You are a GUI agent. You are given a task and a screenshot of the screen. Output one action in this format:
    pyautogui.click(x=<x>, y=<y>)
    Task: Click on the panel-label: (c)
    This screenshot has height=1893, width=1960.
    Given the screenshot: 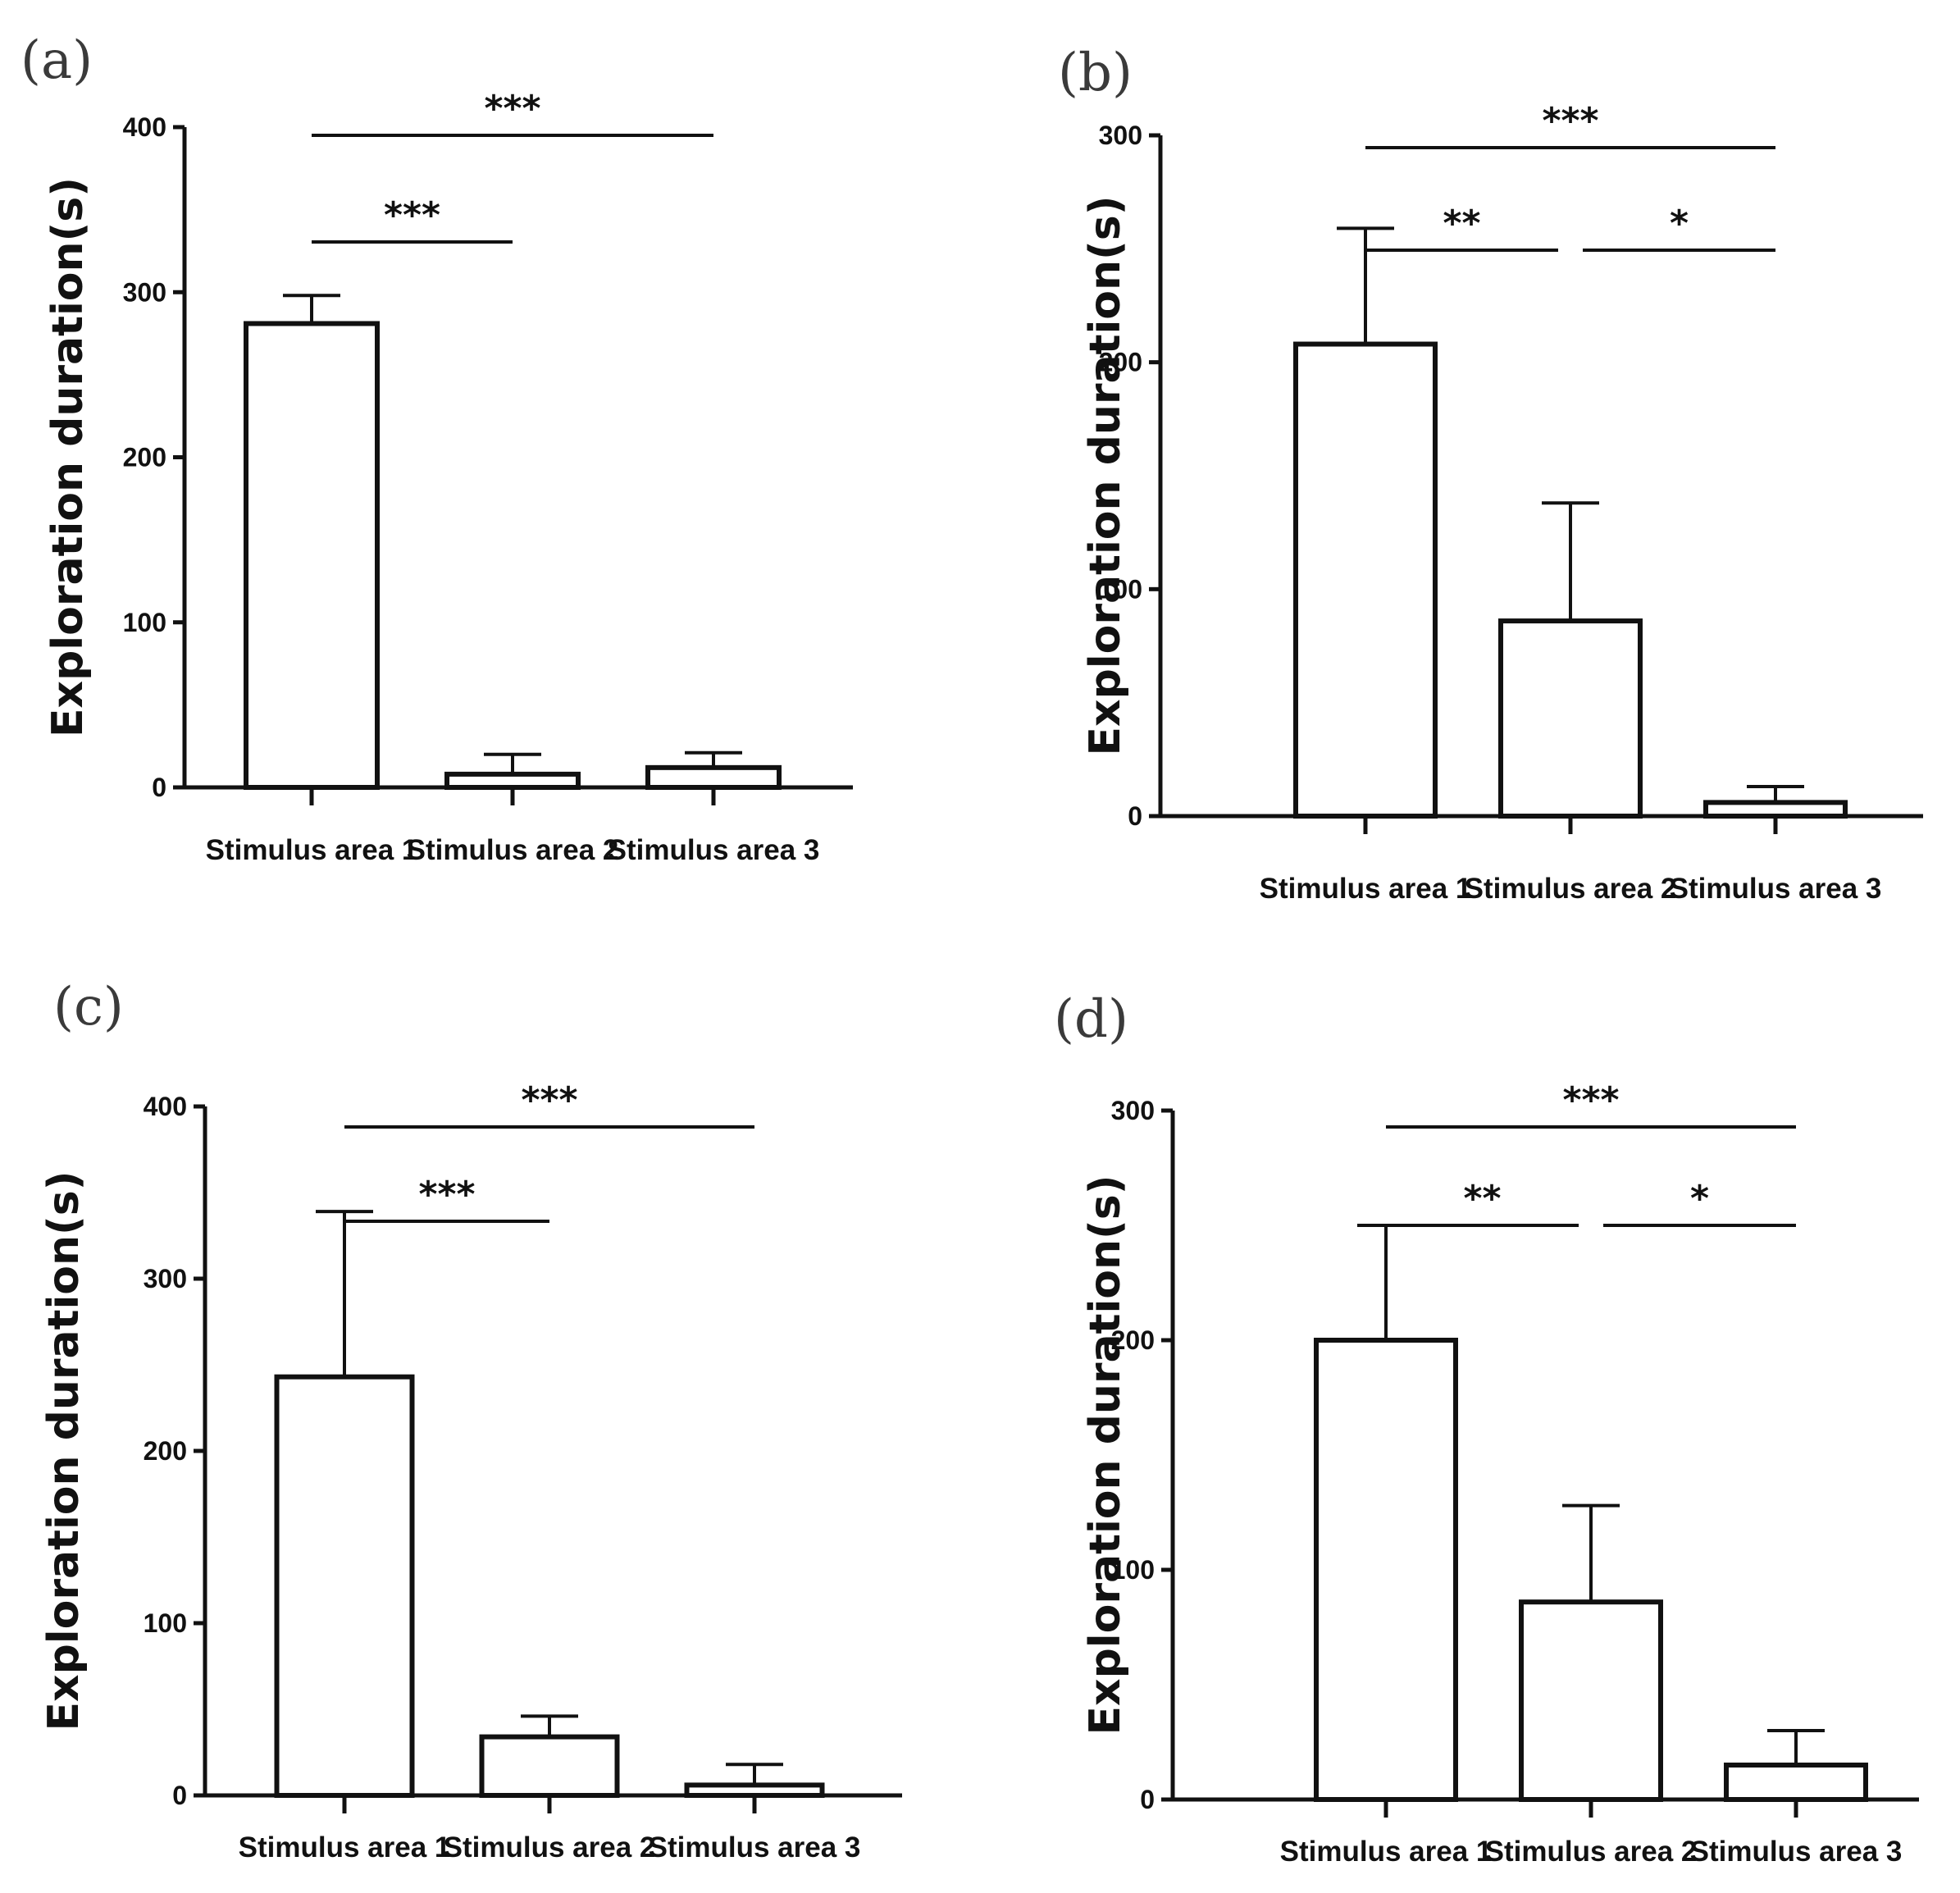 What is the action you would take?
    pyautogui.click(x=89, y=1007)
    